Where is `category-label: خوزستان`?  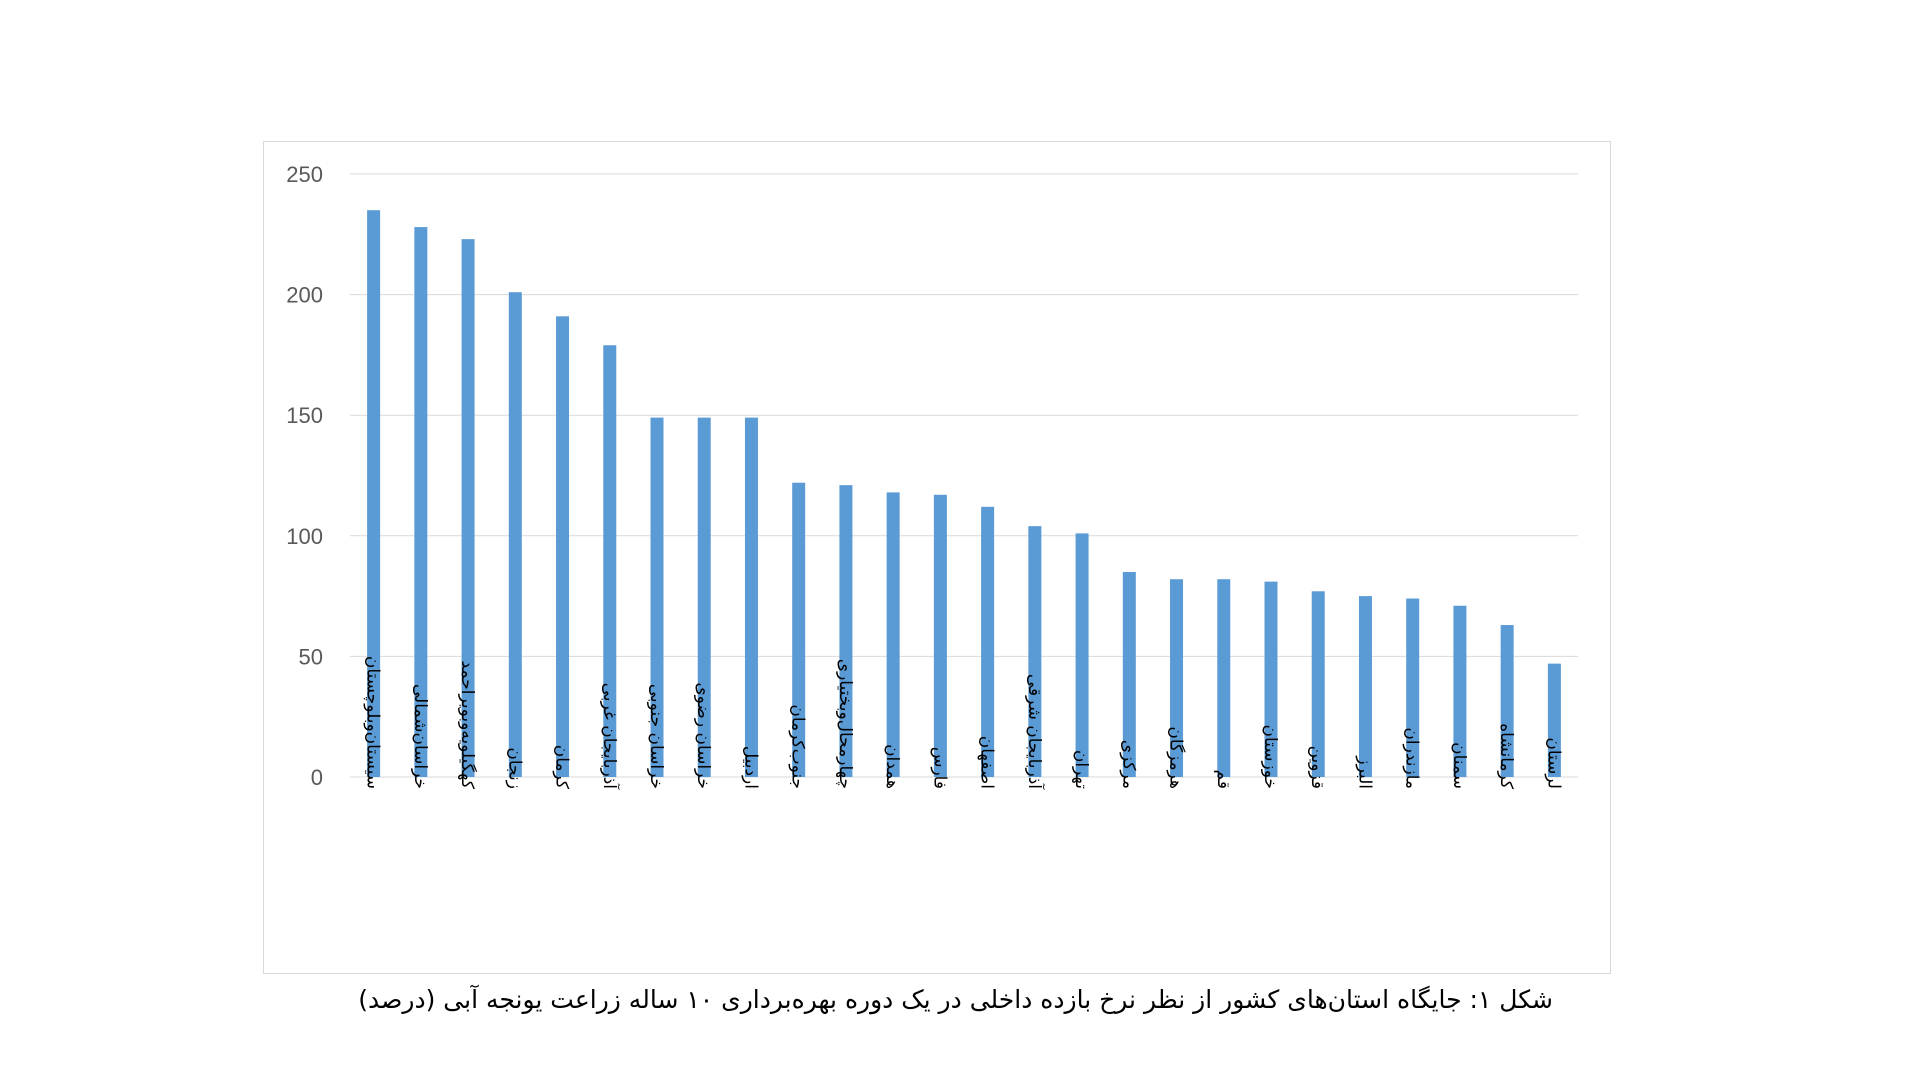 category-label: خوزستان is located at coordinates (1270, 756).